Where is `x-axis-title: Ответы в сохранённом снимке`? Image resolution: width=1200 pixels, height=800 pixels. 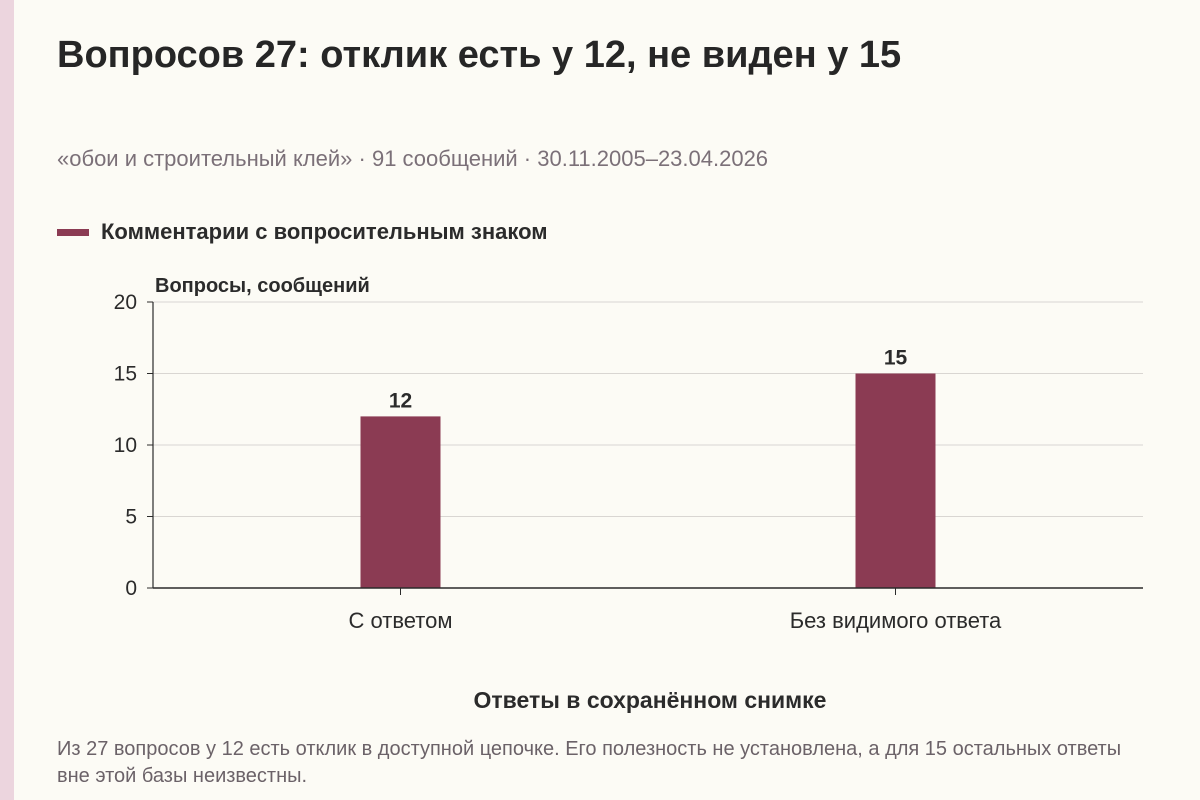 x-axis-title: Ответы в сохранённом снимке is located at coordinates (650, 700).